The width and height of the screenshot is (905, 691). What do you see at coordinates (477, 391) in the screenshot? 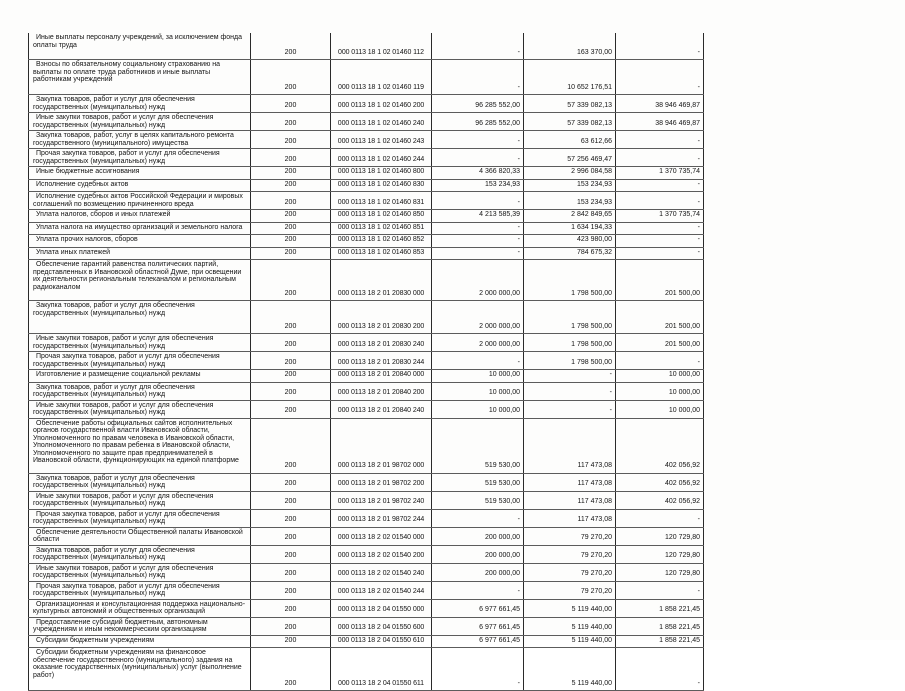
I see `amount-col4-cell: 10 000,00` at bounding box center [477, 391].